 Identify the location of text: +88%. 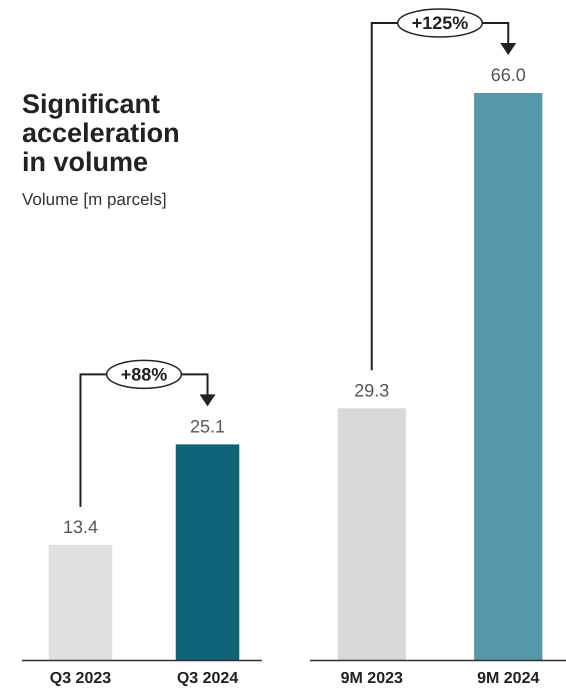
(144, 374).